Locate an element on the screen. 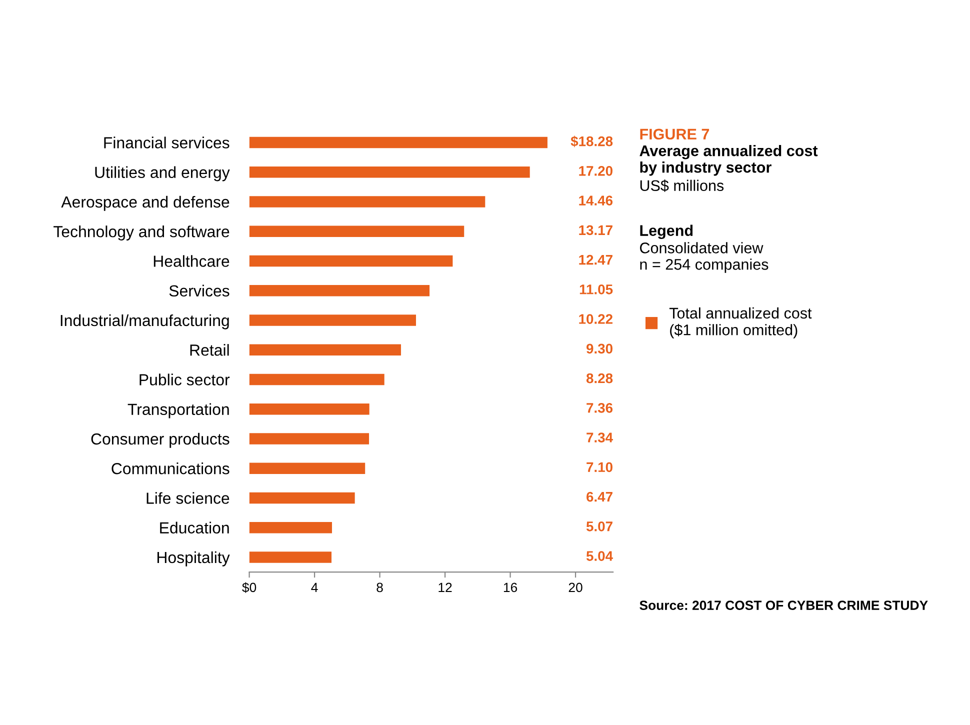 This screenshot has width=970, height=725. y-tick-label: Services is located at coordinates (199, 290).